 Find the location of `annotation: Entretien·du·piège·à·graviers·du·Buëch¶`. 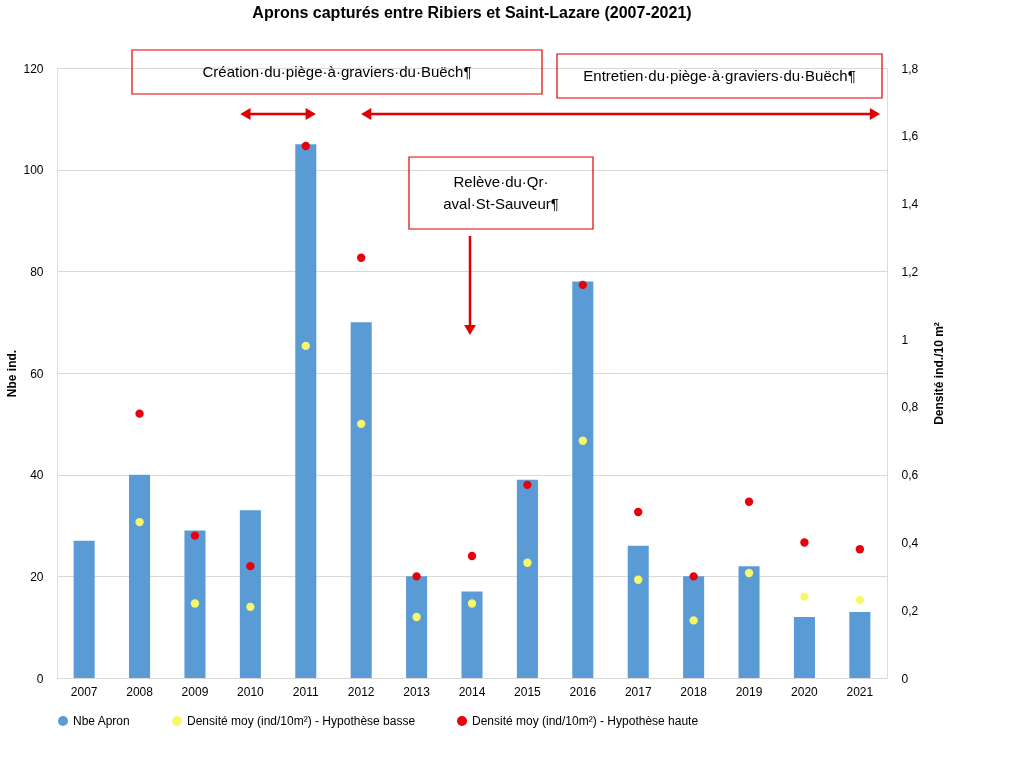

annotation: Entretien·du·piège·à·graviers·du·Buëch¶ is located at coordinates (719, 75).